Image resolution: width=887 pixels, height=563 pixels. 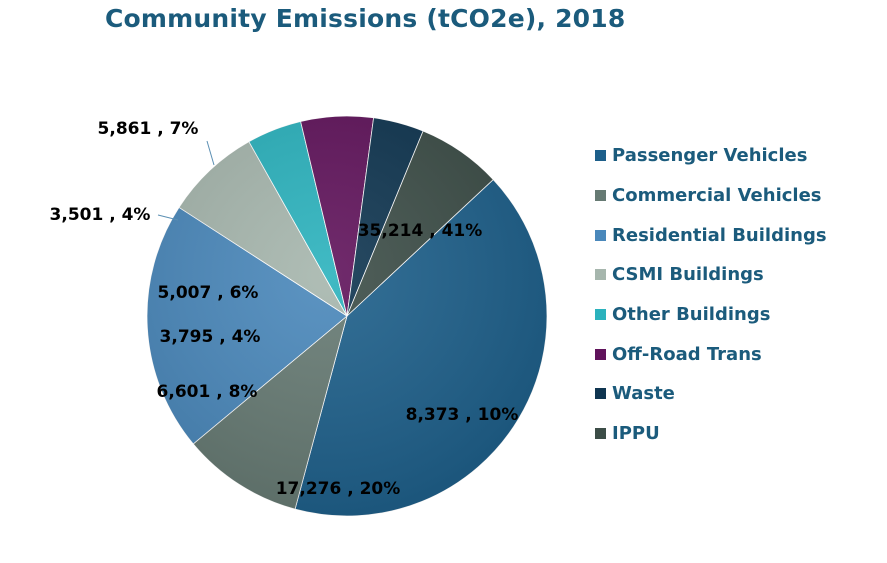 I want to click on legend-label: Off-Road Trans, so click(x=687, y=354).